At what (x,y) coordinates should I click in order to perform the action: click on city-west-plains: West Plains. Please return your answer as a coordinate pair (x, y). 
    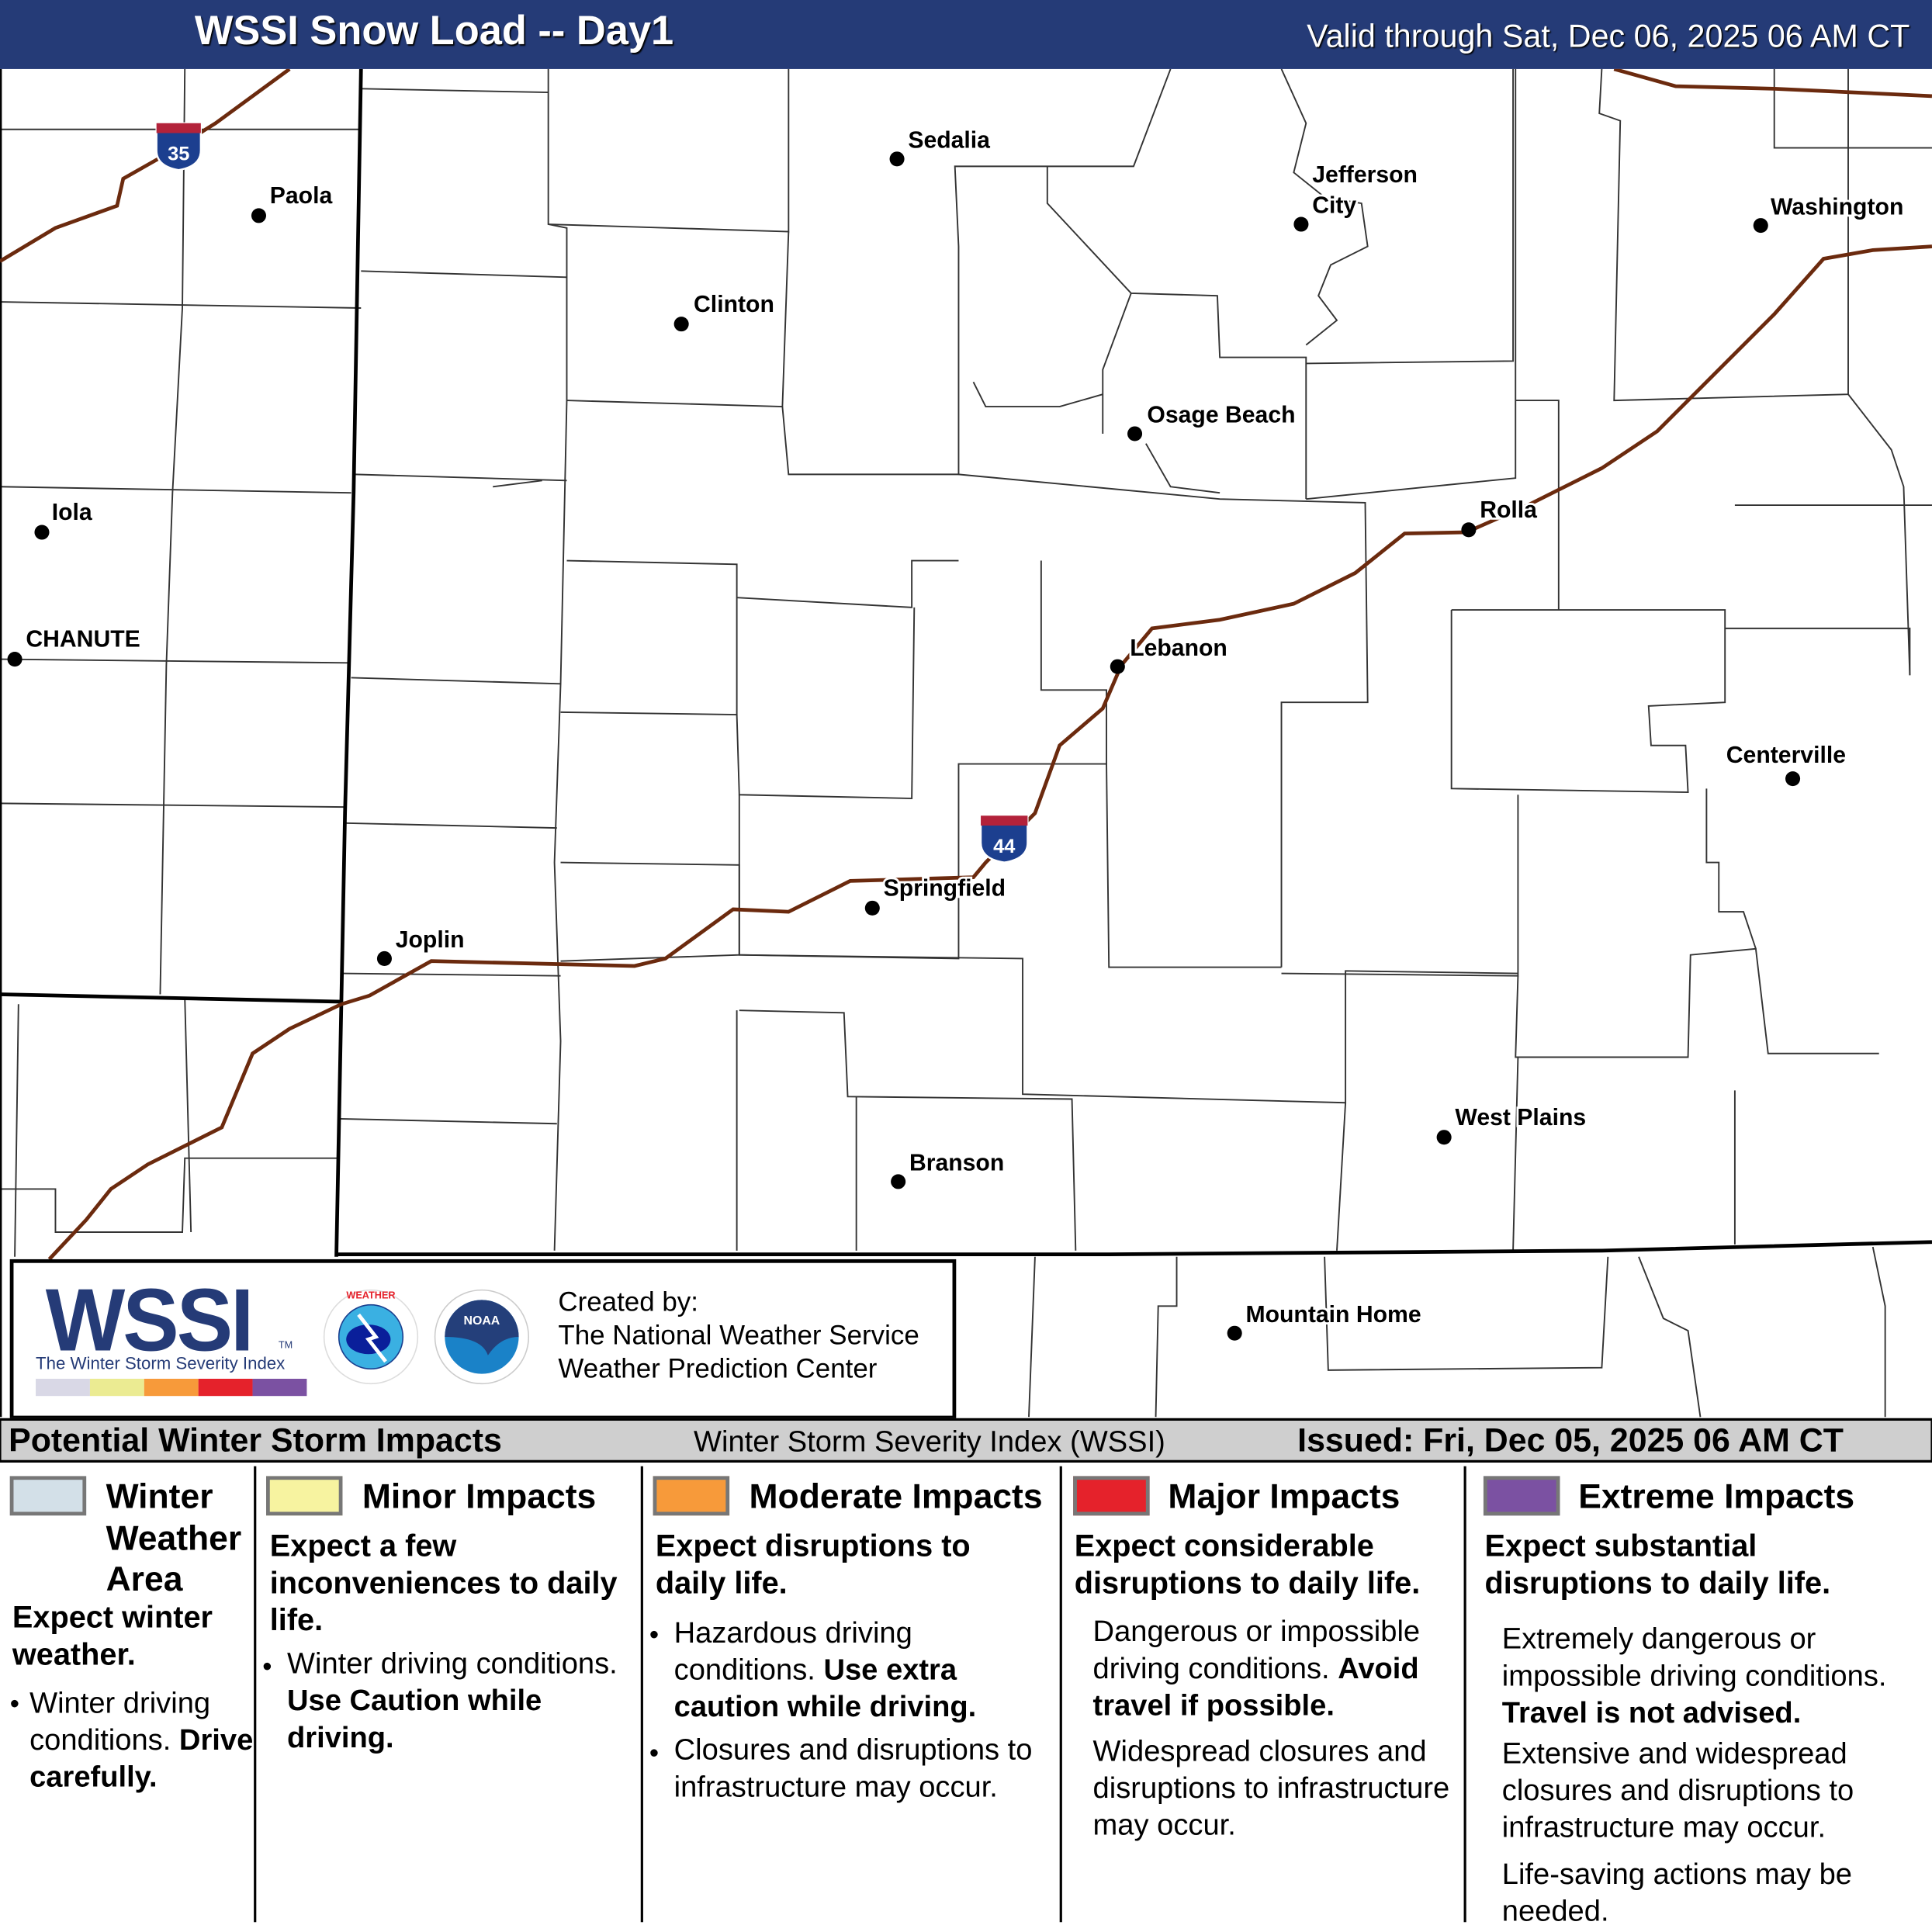
    Looking at the image, I should click on (1520, 1117).